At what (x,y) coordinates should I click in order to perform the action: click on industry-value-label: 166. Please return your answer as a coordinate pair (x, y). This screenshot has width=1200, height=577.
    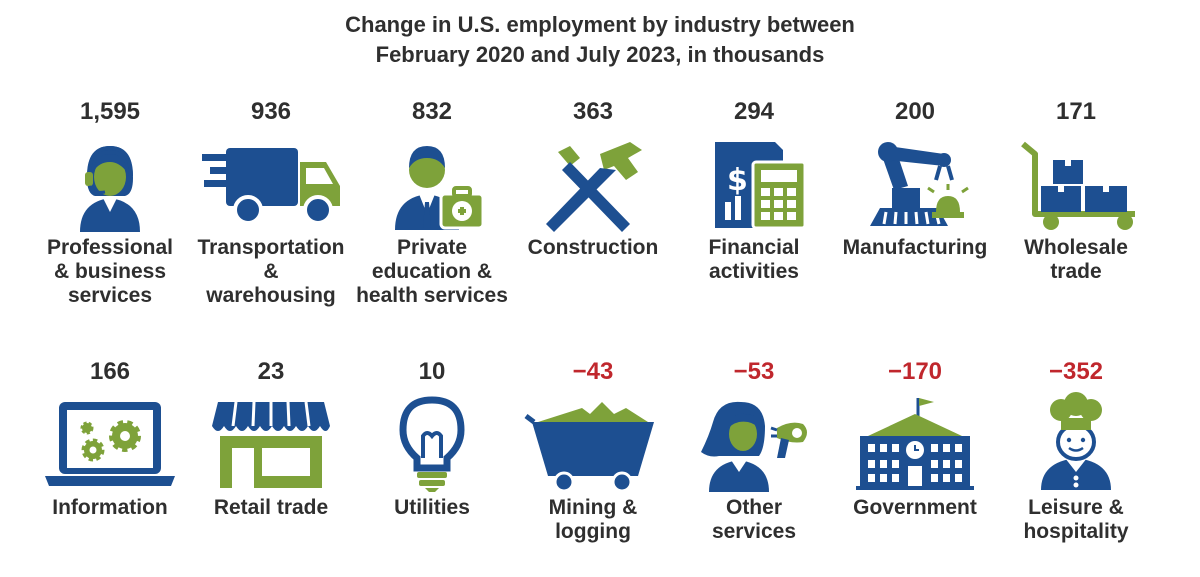
    Looking at the image, I should click on (110, 371).